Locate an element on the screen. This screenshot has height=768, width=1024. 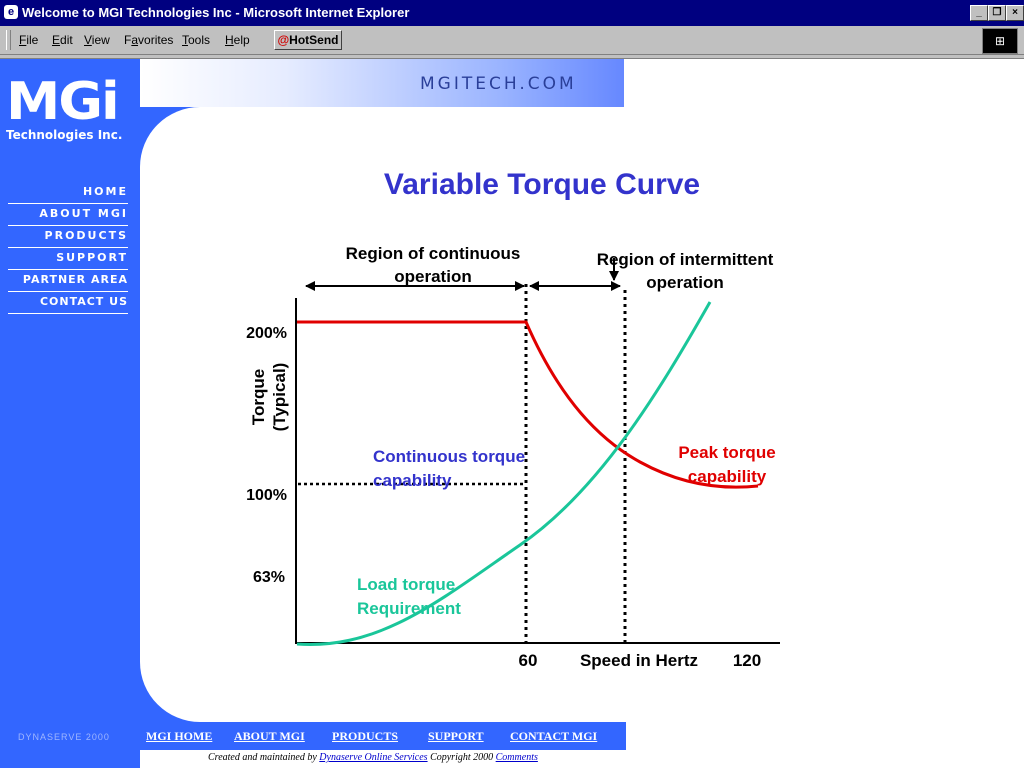
header-band is located at coordinates (382, 83).